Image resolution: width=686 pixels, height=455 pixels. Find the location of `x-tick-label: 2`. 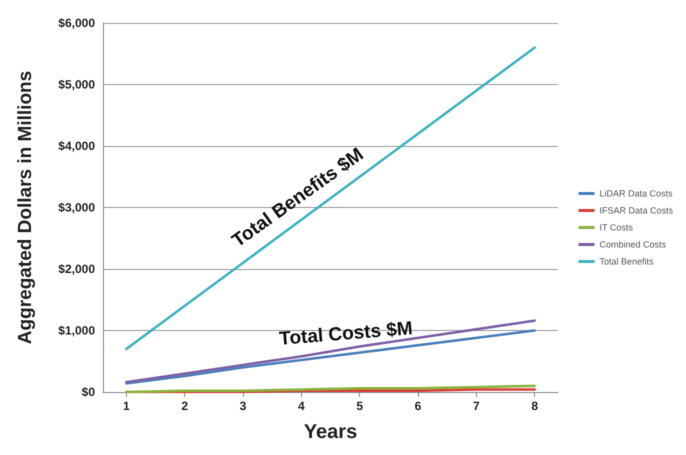

x-tick-label: 2 is located at coordinates (184, 406).